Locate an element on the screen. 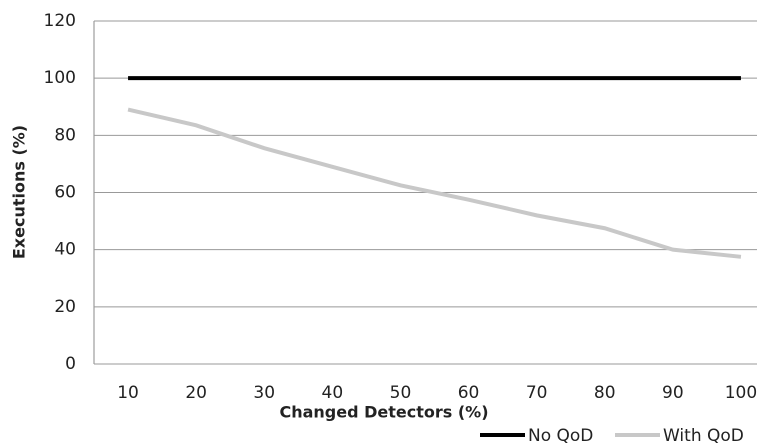  x-tick-label: 40 is located at coordinates (333, 393).